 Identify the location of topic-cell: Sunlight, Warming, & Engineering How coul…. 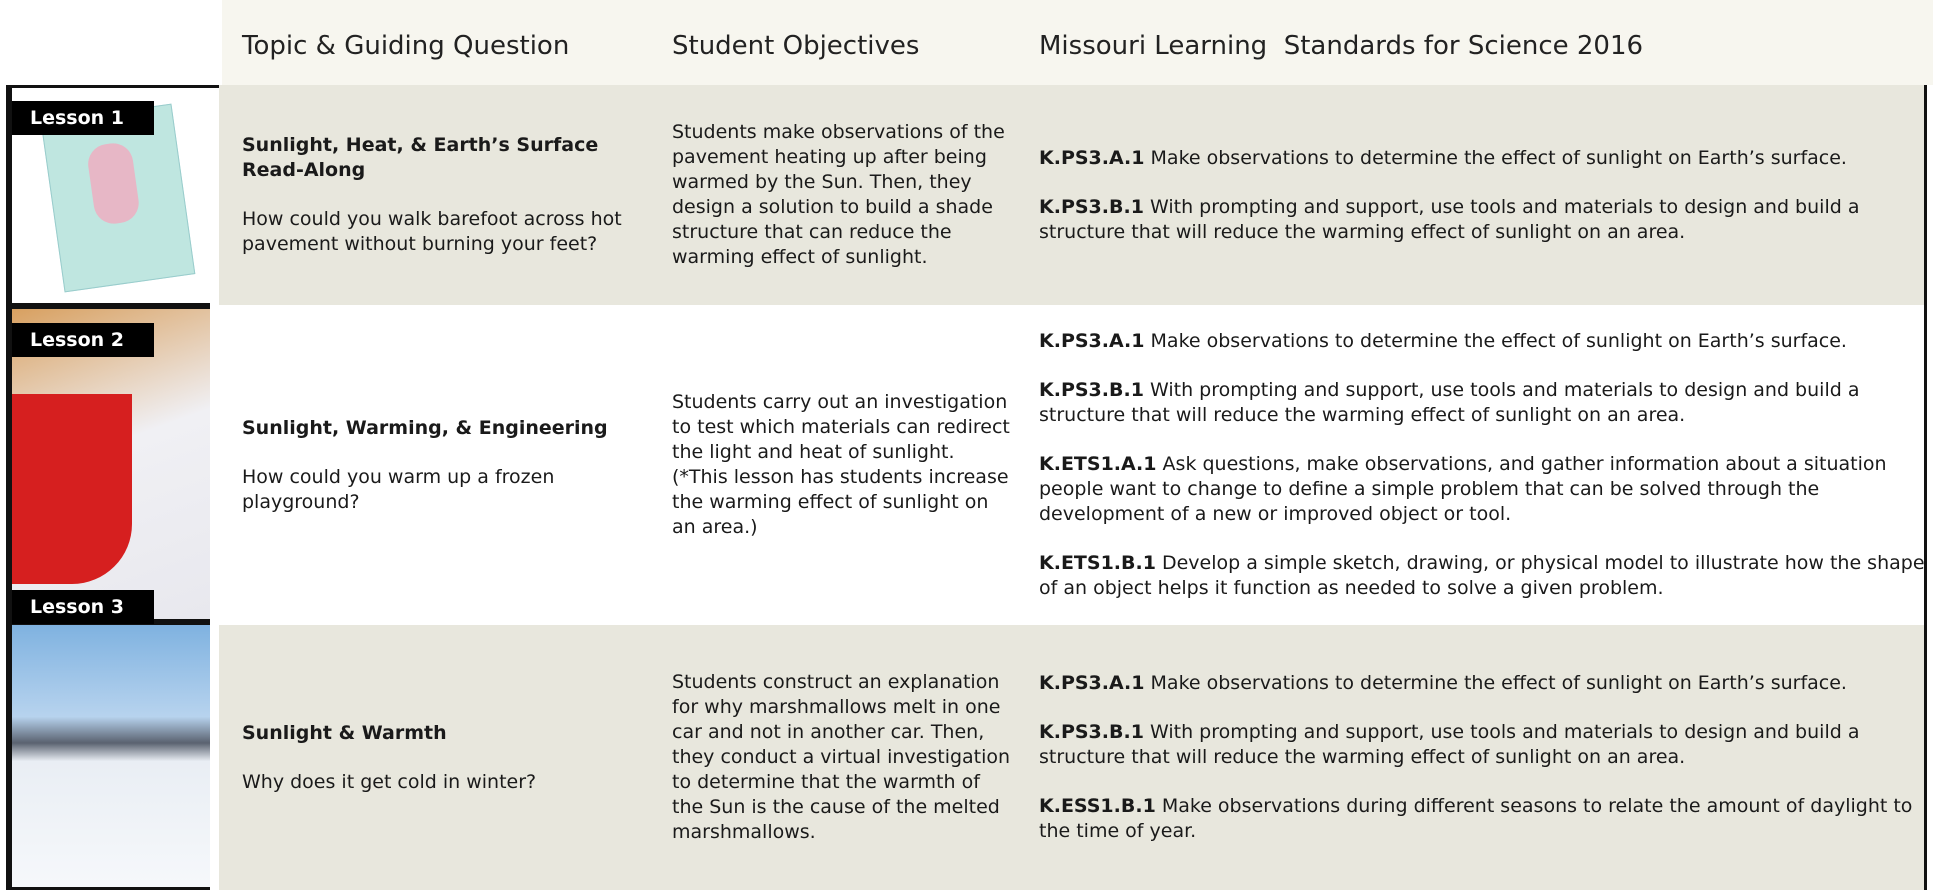
(442, 465).